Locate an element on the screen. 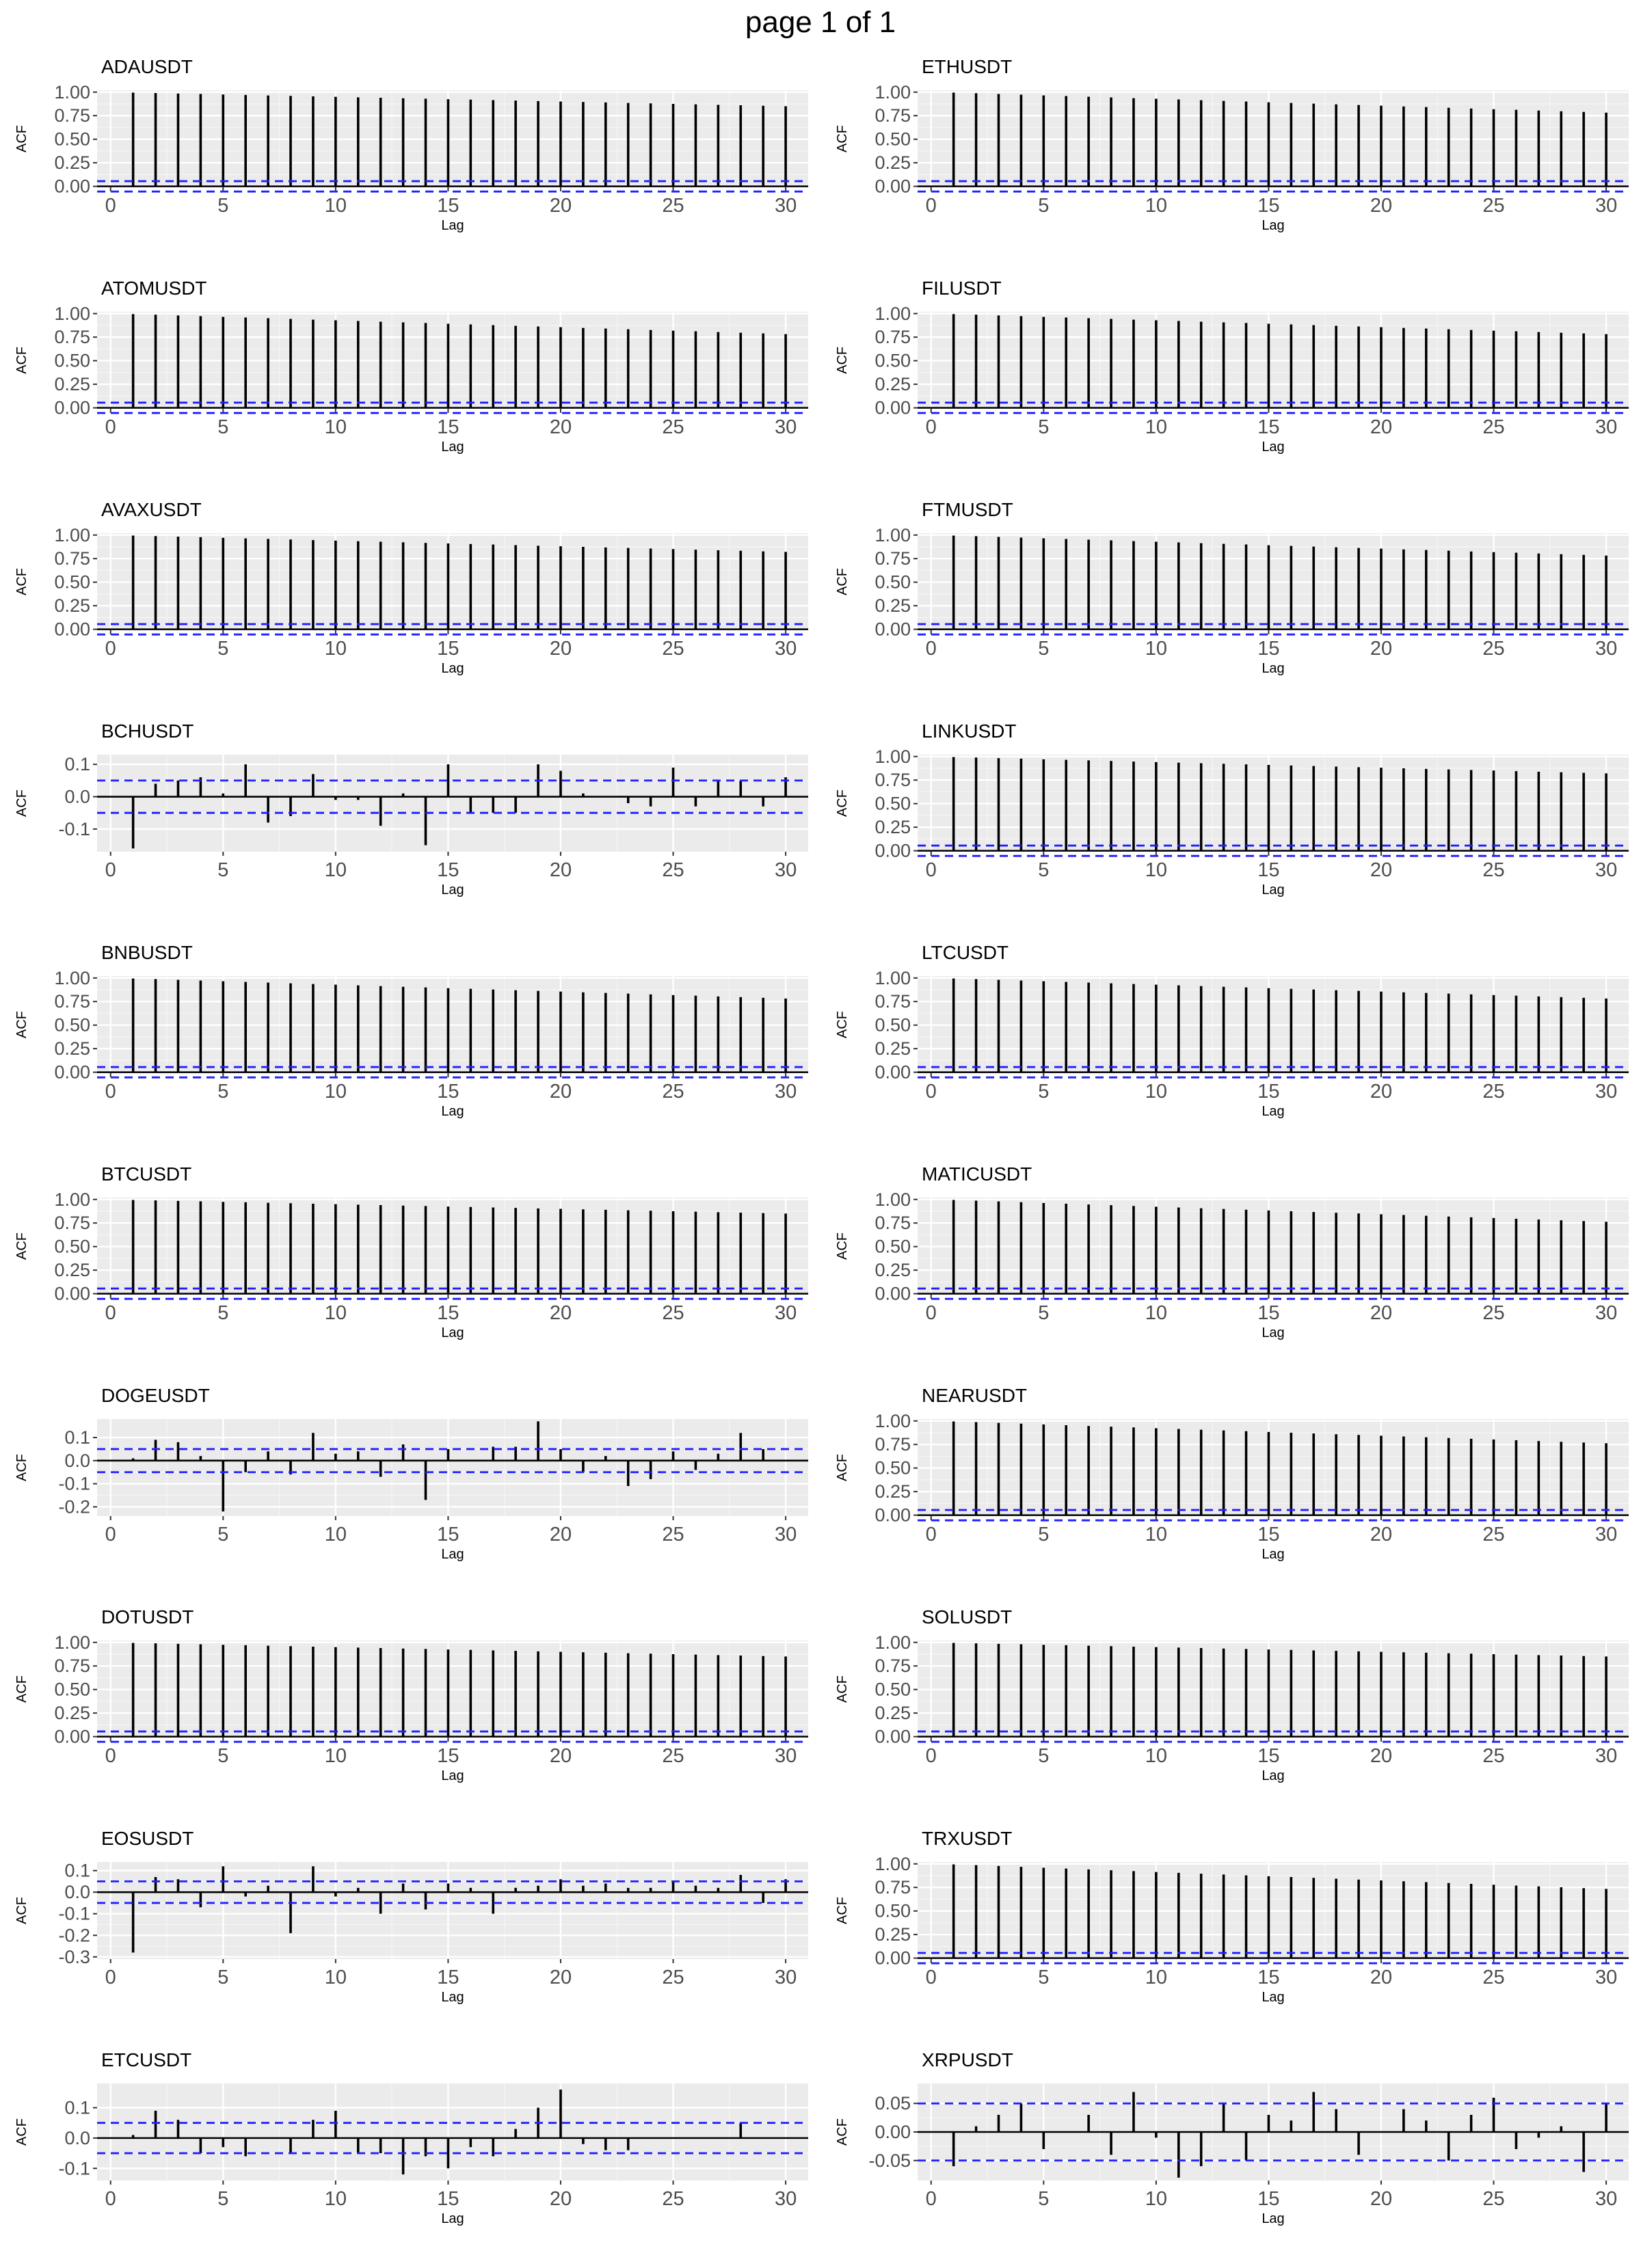  y-tick-label: 0.1 is located at coordinates (77, 1871).